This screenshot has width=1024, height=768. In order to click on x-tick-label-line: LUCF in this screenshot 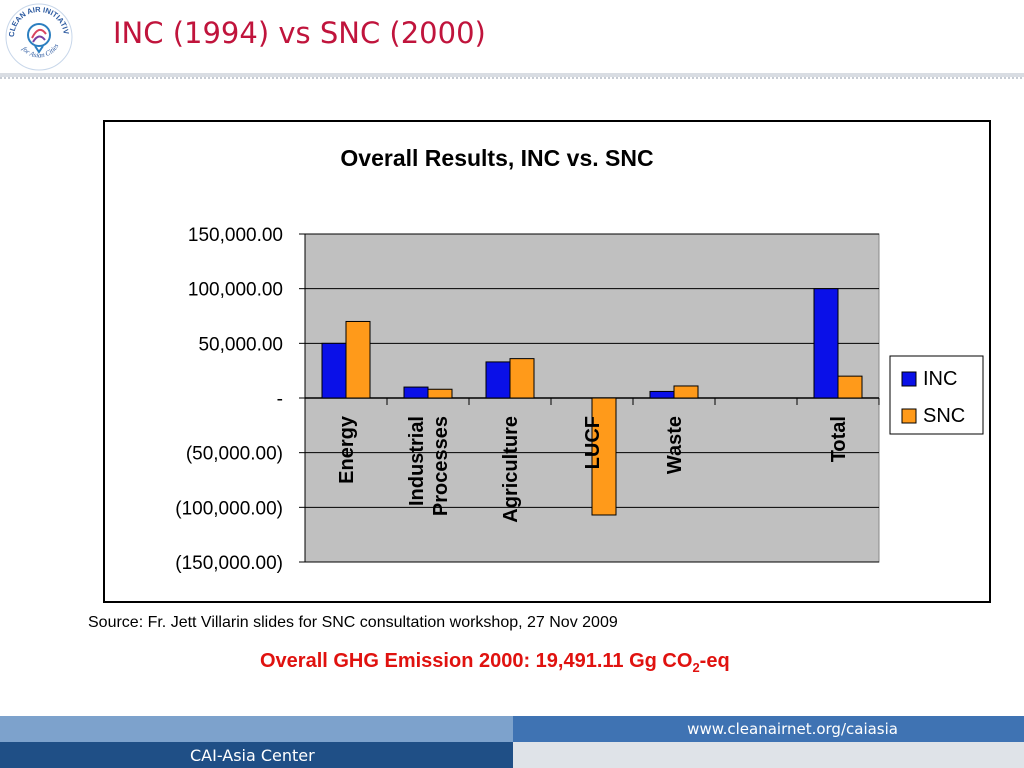, I will do `click(593, 442)`.